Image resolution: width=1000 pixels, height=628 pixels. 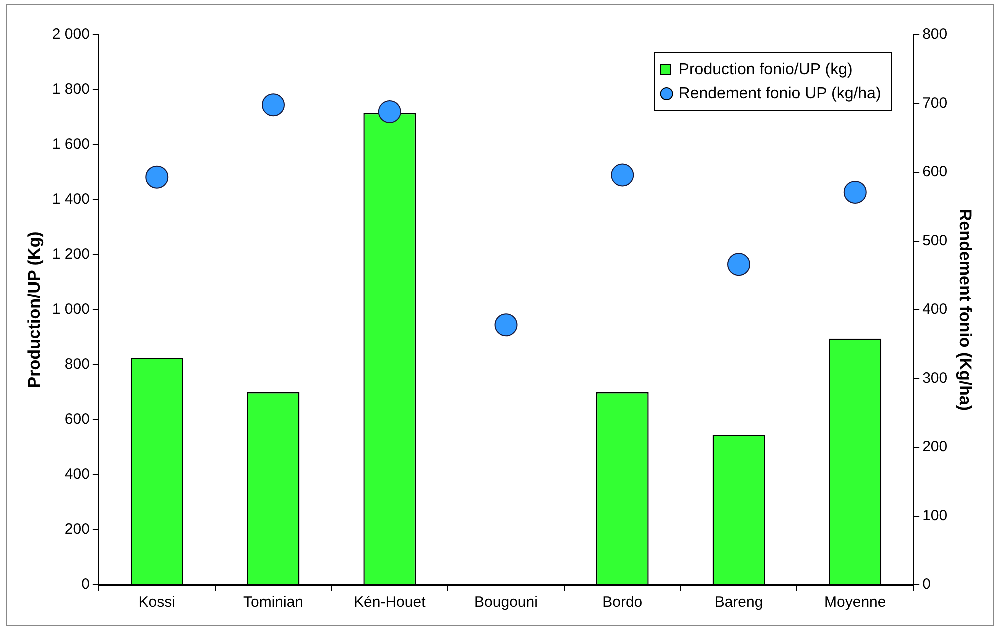 What do you see at coordinates (506, 603) in the screenshot?
I see `x-tick-label: Bougouni` at bounding box center [506, 603].